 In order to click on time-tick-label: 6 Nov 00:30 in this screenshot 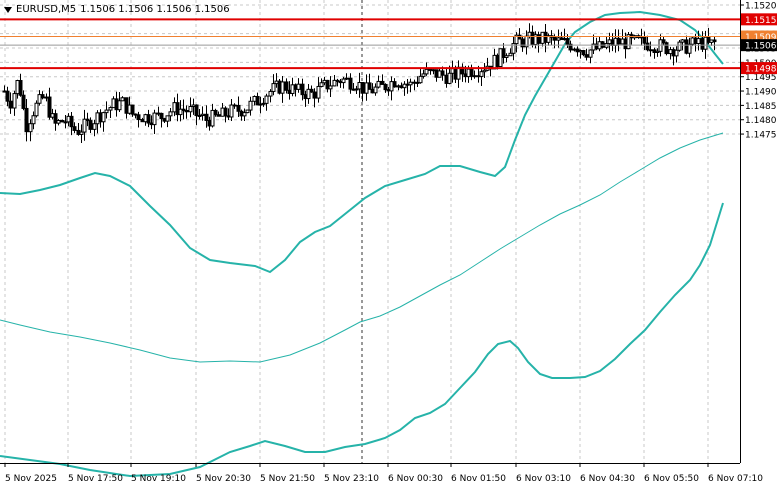, I will do `click(415, 479)`.